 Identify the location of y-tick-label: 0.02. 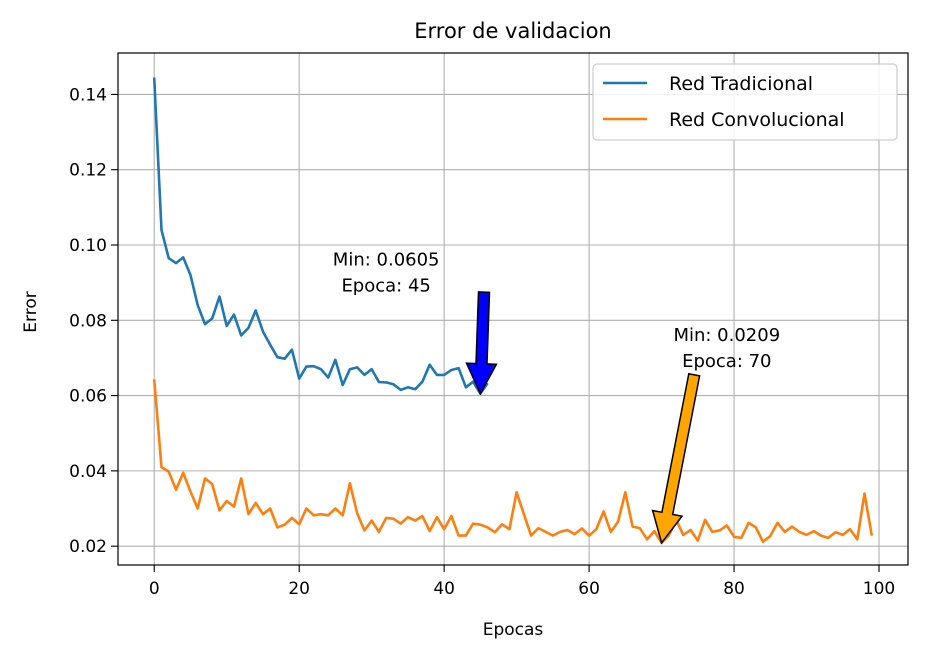
(88, 547).